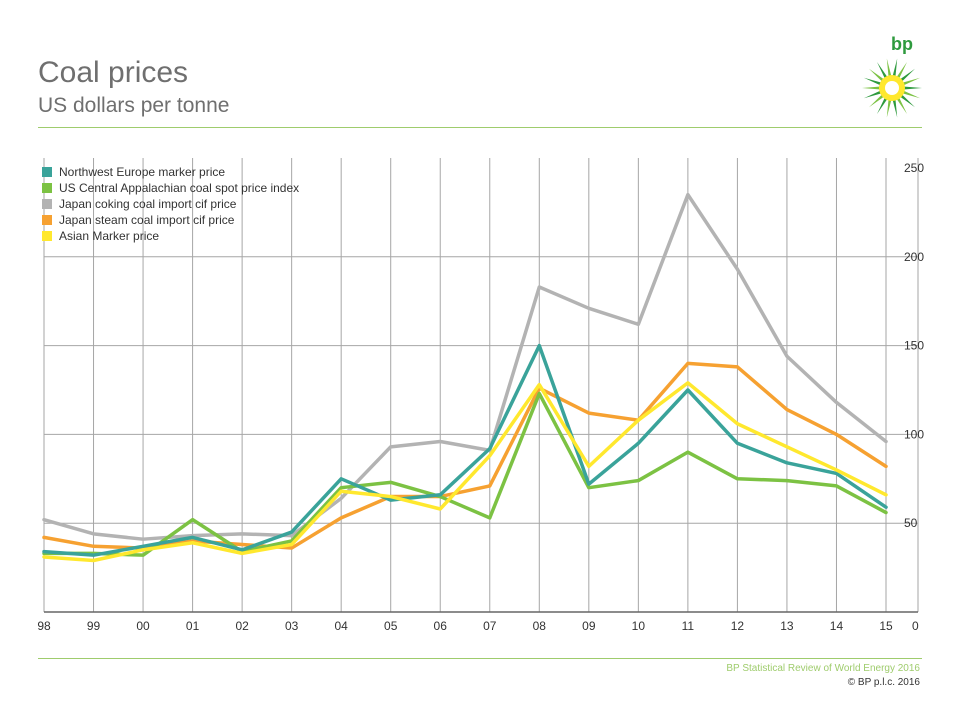 This screenshot has height=720, width=960. What do you see at coordinates (787, 626) in the screenshot?
I see `x-tick-label: 13` at bounding box center [787, 626].